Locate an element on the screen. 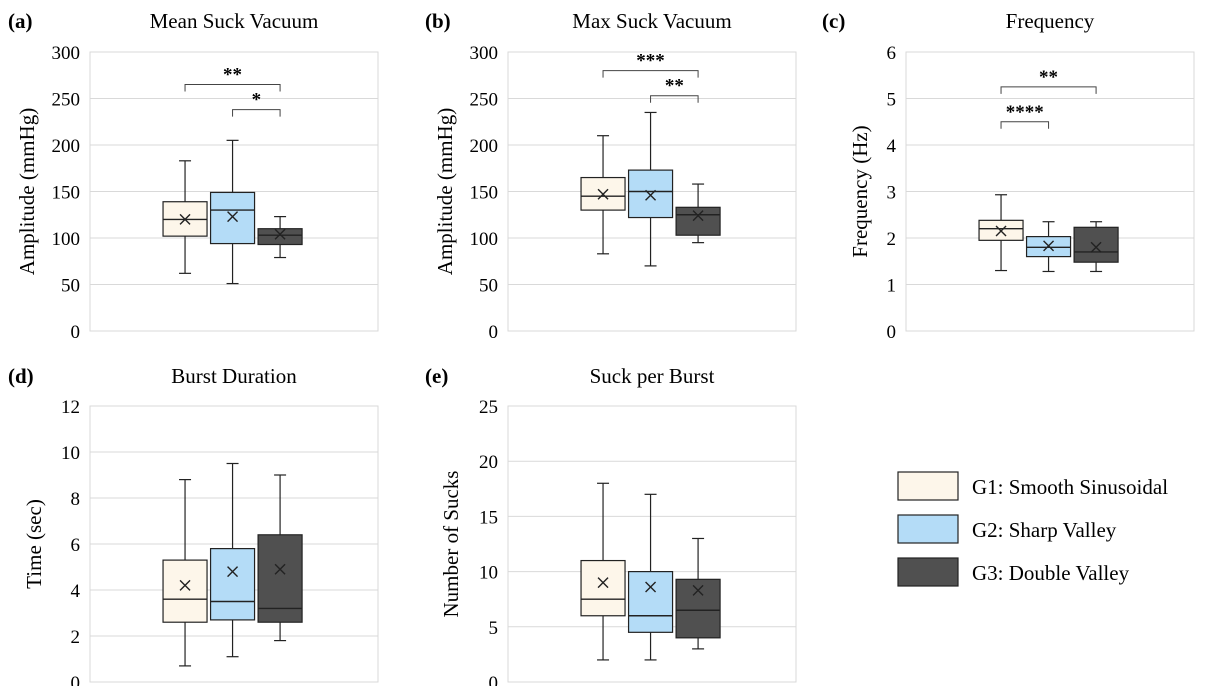 The width and height of the screenshot is (1219, 686). chart-title: Mean Suck Vacuum is located at coordinates (234, 21).